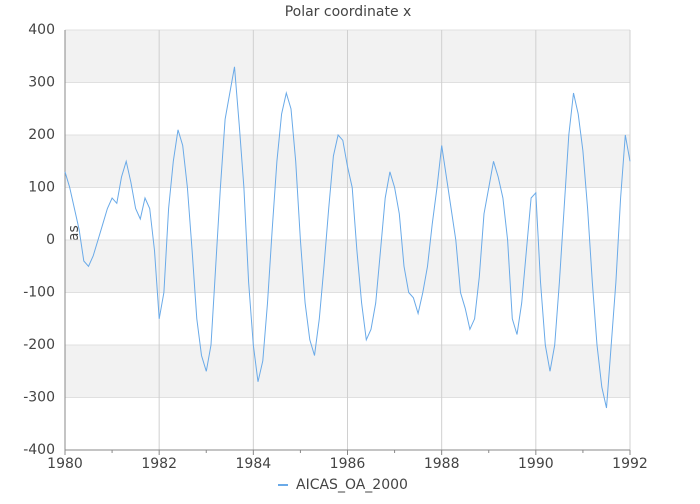 The width and height of the screenshot is (700, 504). What do you see at coordinates (254, 464) in the screenshot?
I see `x-tick-label: 1984` at bounding box center [254, 464].